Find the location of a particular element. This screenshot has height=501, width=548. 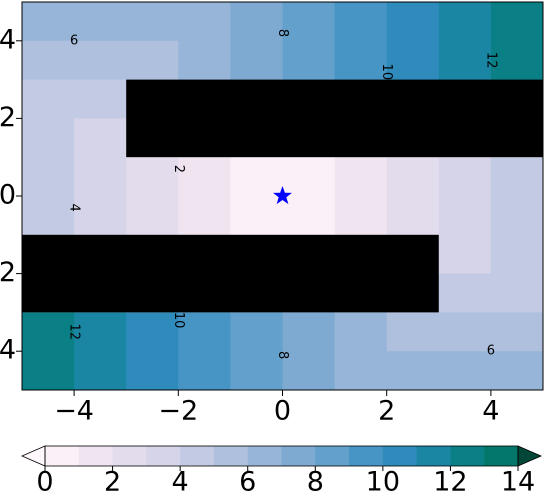

colorbar-tick-label: 8 is located at coordinates (315, 482).